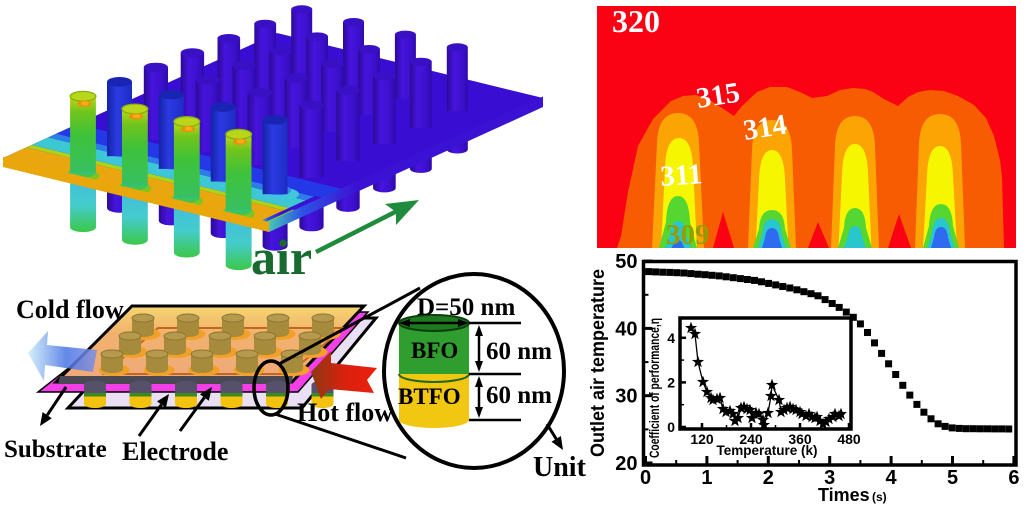 The image size is (1024, 505). I want to click on svg-text: Coefficient of performance,η, so click(654, 388).